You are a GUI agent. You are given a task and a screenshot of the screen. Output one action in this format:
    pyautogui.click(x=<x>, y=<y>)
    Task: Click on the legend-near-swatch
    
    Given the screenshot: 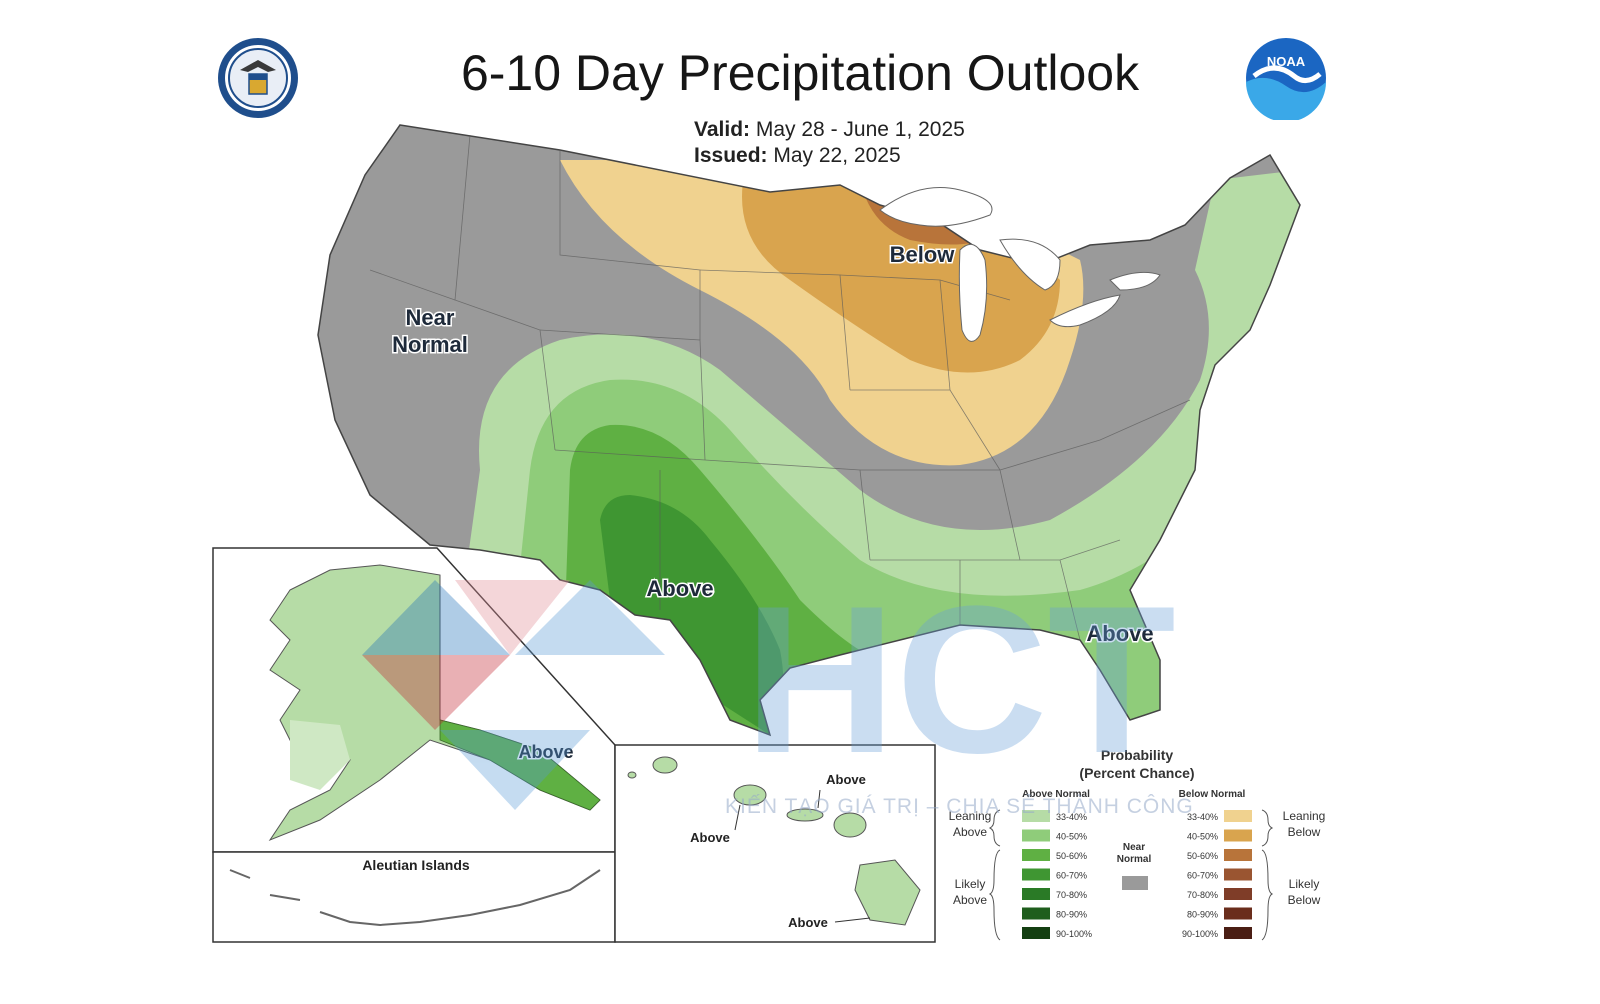 What is the action you would take?
    pyautogui.click(x=1135, y=883)
    